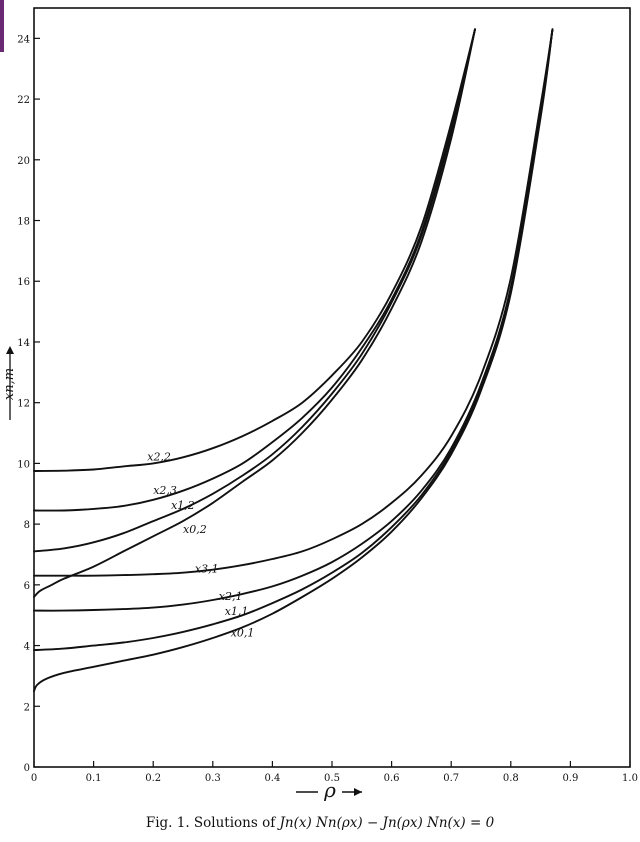 The image size is (640, 842). I want to click on x-tick-label: 0.8, so click(511, 778).